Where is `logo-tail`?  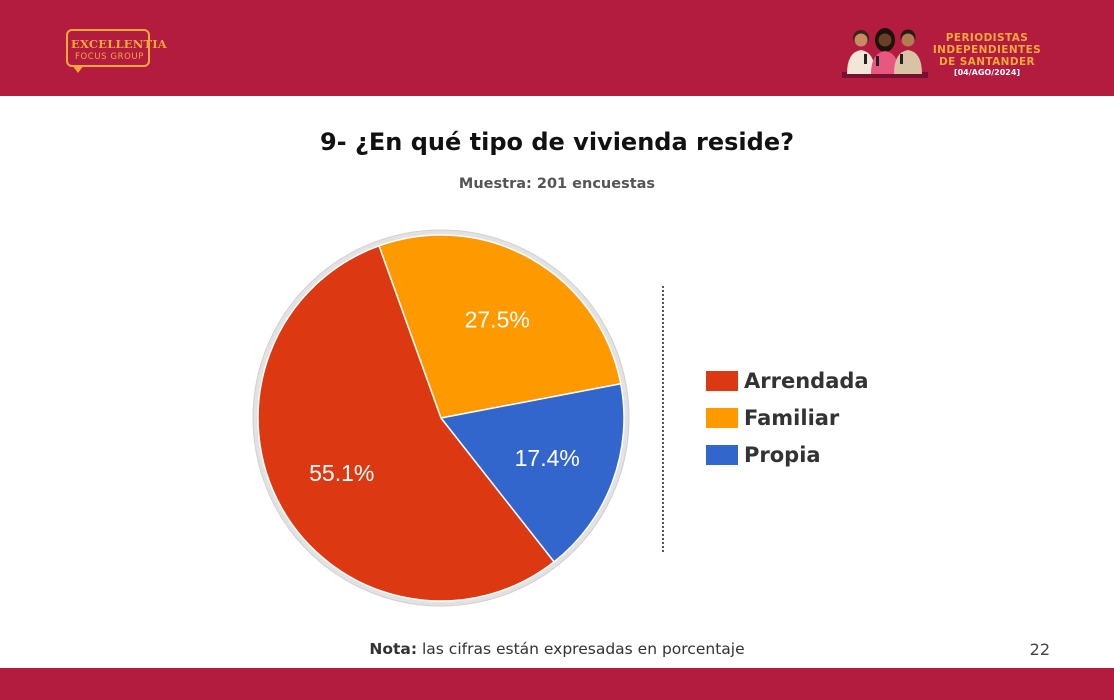
logo-tail is located at coordinates (78, 69).